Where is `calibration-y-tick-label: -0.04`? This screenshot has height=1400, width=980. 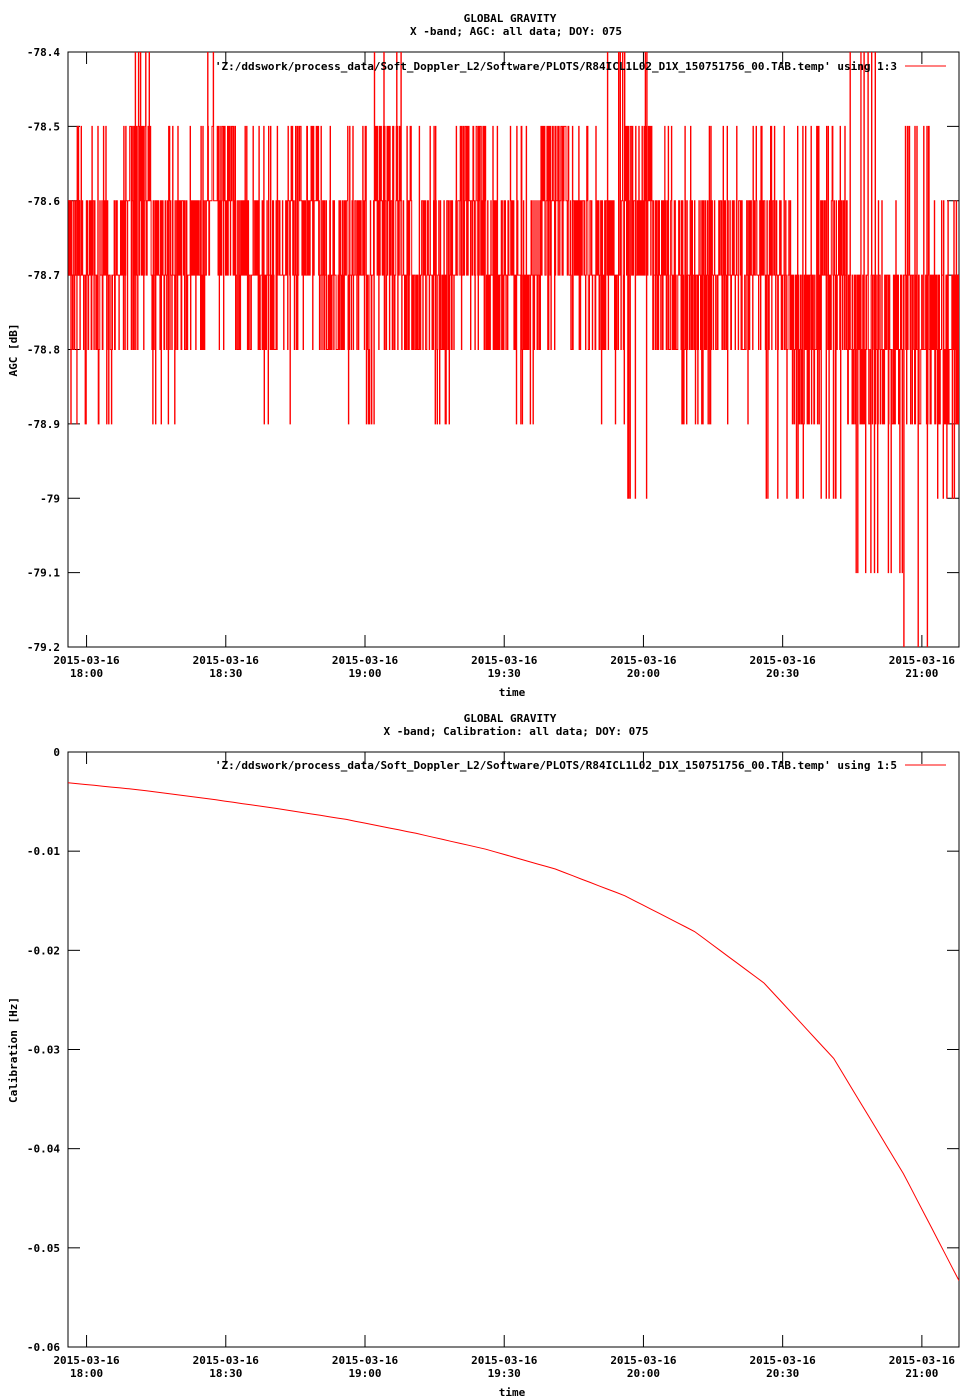
calibration-y-tick-label: -0.04 is located at coordinates (43, 1149).